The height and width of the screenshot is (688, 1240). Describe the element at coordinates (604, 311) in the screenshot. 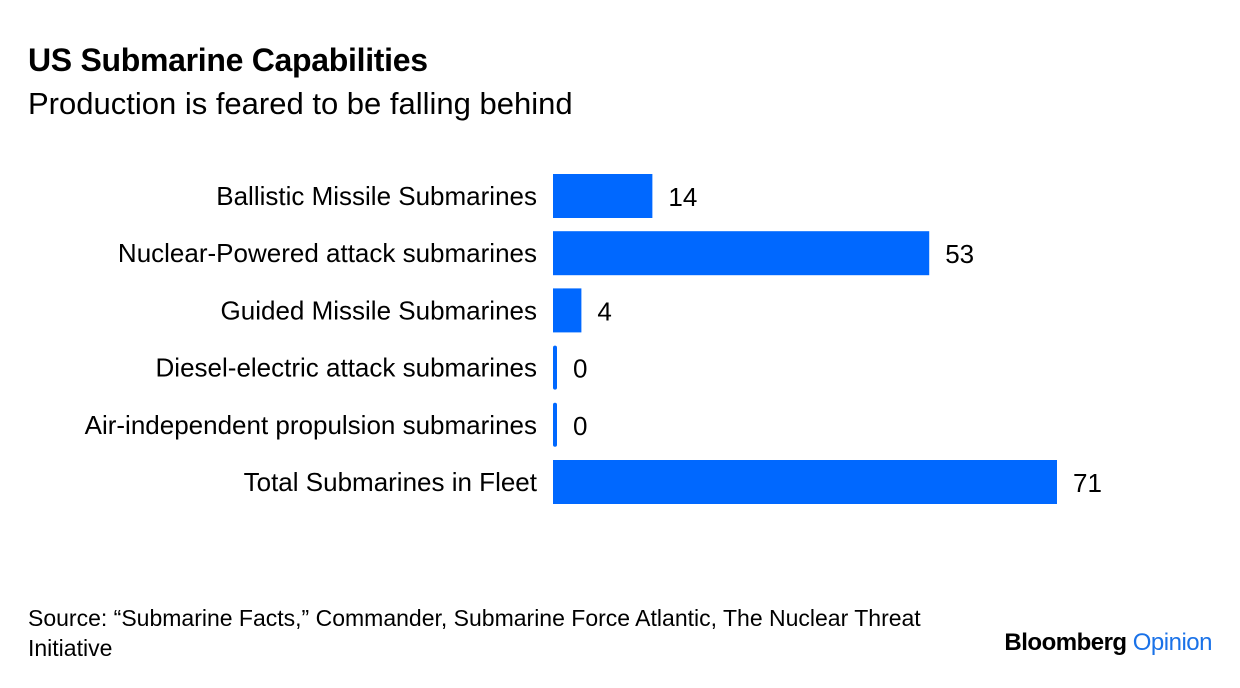

I see `value-label: 4` at that location.